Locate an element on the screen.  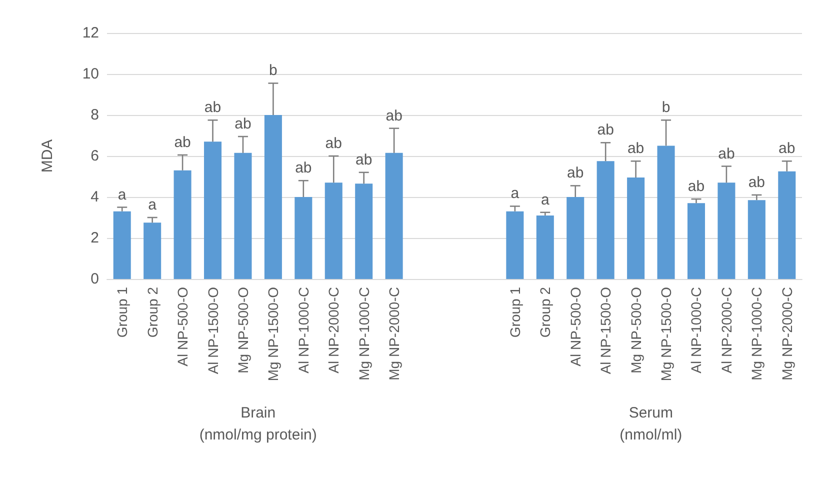
y-tick-label: 10 is located at coordinates (90, 74).